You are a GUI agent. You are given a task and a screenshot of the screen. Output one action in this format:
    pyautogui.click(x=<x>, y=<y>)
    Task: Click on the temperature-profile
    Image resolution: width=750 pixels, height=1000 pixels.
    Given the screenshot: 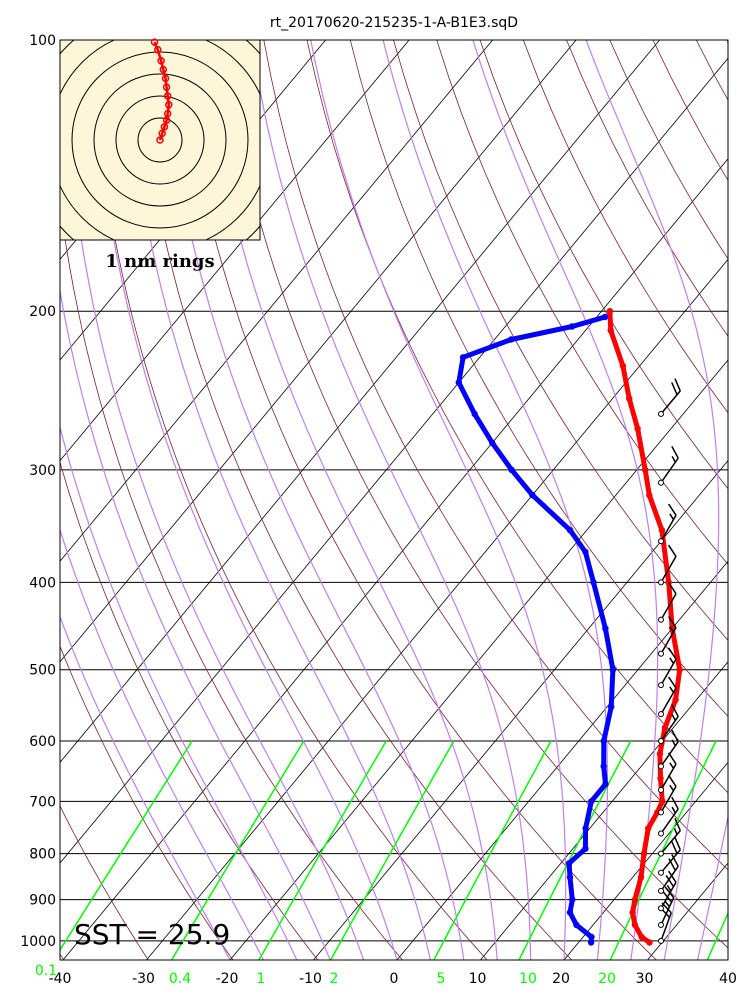 What is the action you would take?
    pyautogui.click(x=644, y=627)
    